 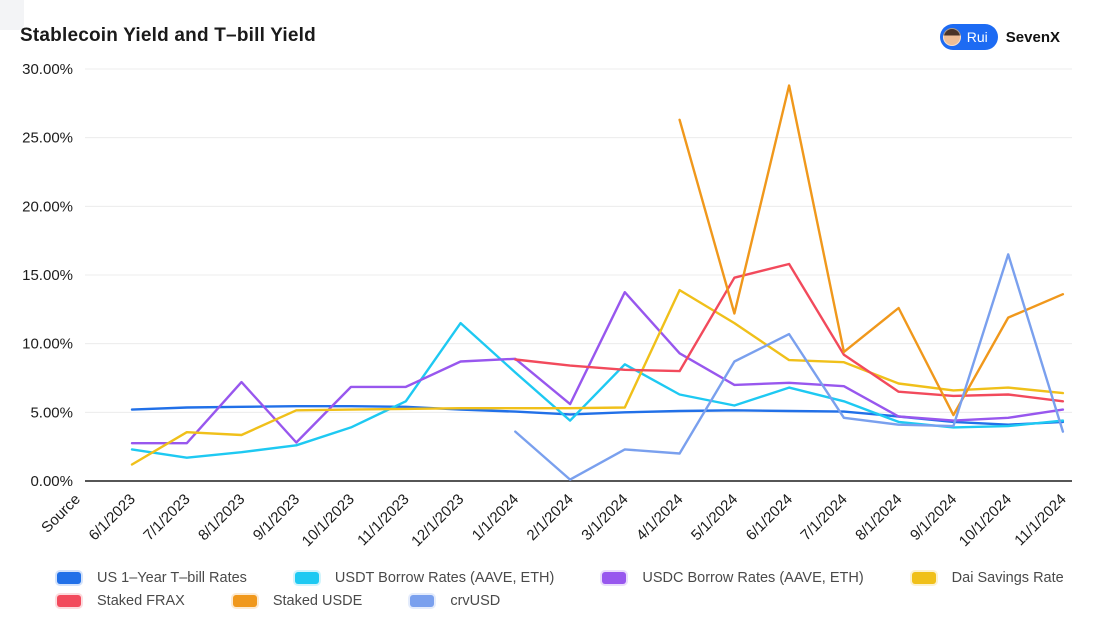 What do you see at coordinates (985, 520) in the screenshot?
I see `x-axis-label: 10/1/2024` at bounding box center [985, 520].